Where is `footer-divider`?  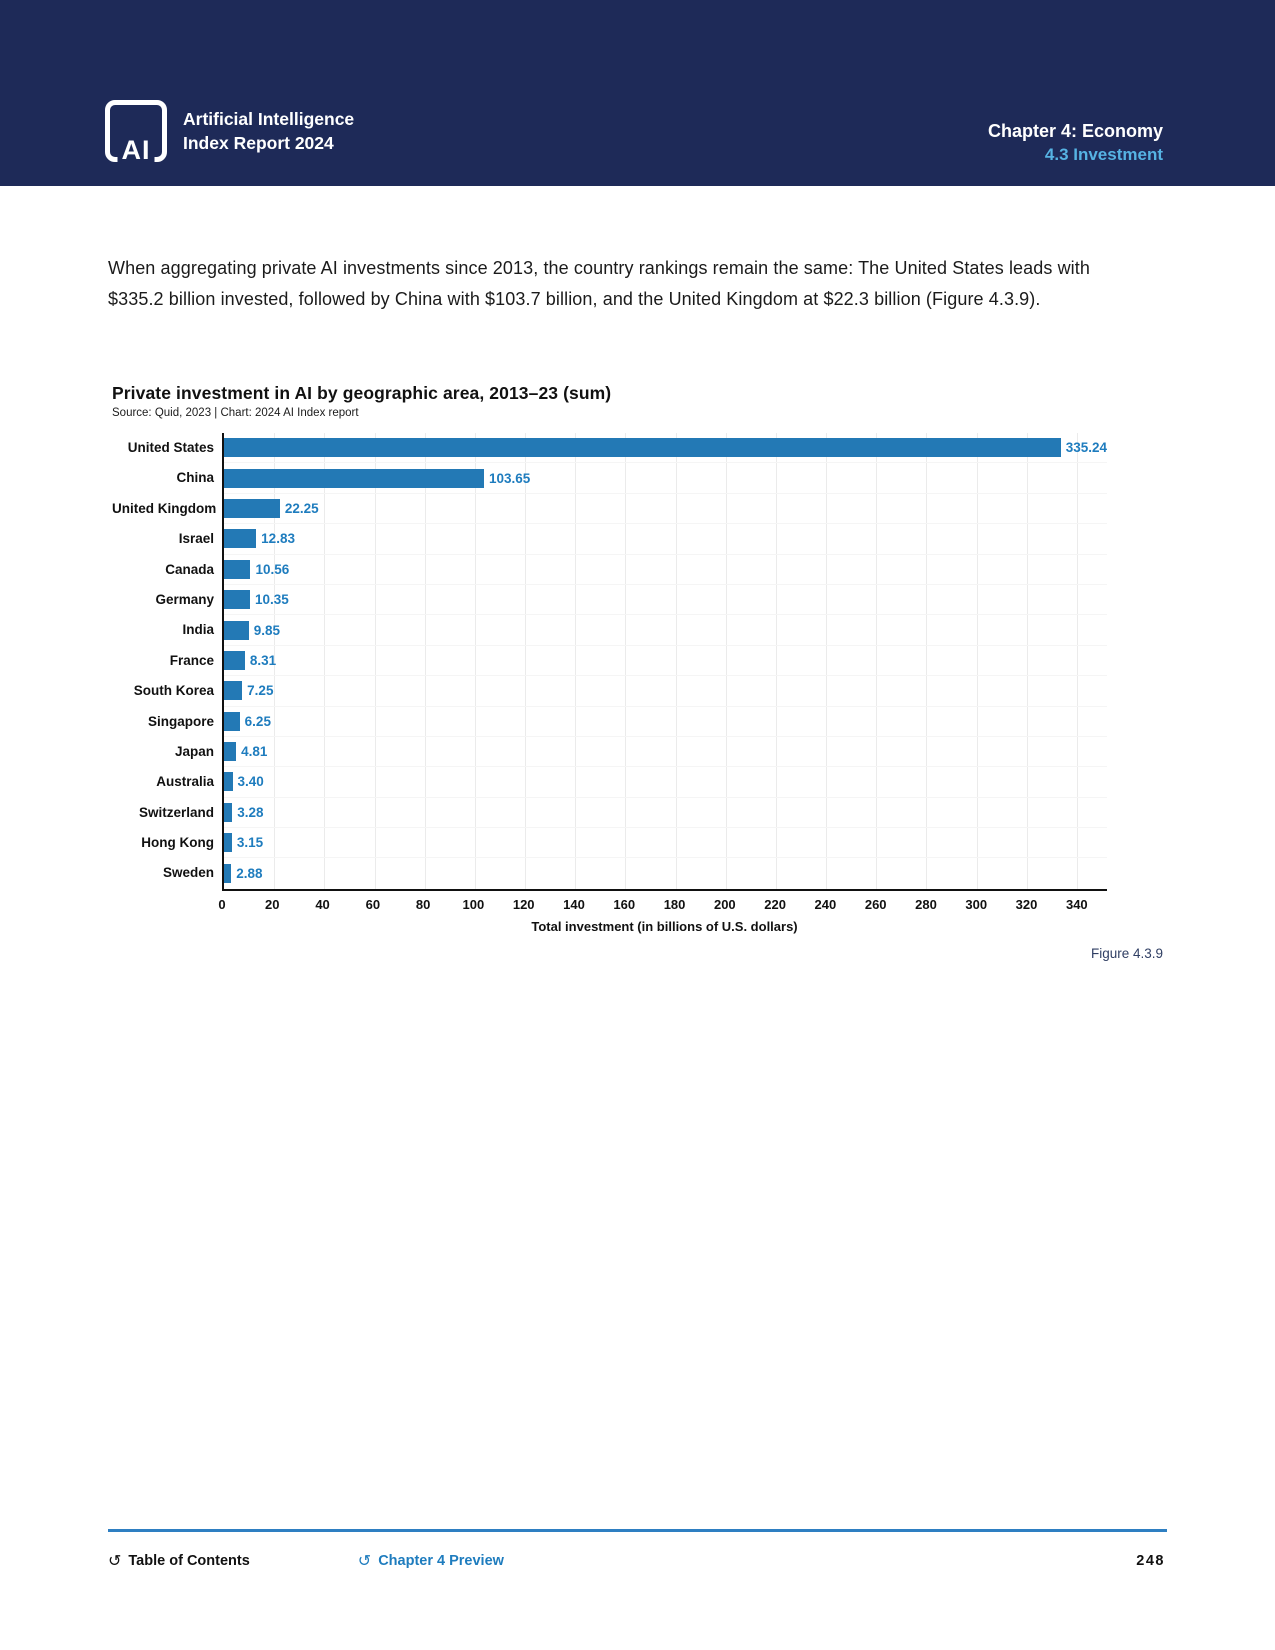 footer-divider is located at coordinates (637, 1530).